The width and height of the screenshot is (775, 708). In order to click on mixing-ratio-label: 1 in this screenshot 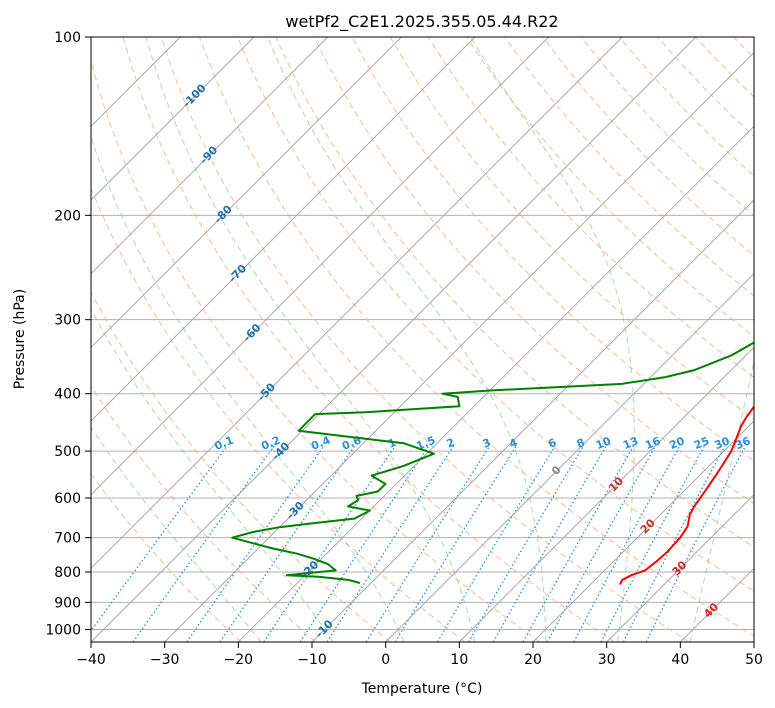, I will do `click(392, 443)`.